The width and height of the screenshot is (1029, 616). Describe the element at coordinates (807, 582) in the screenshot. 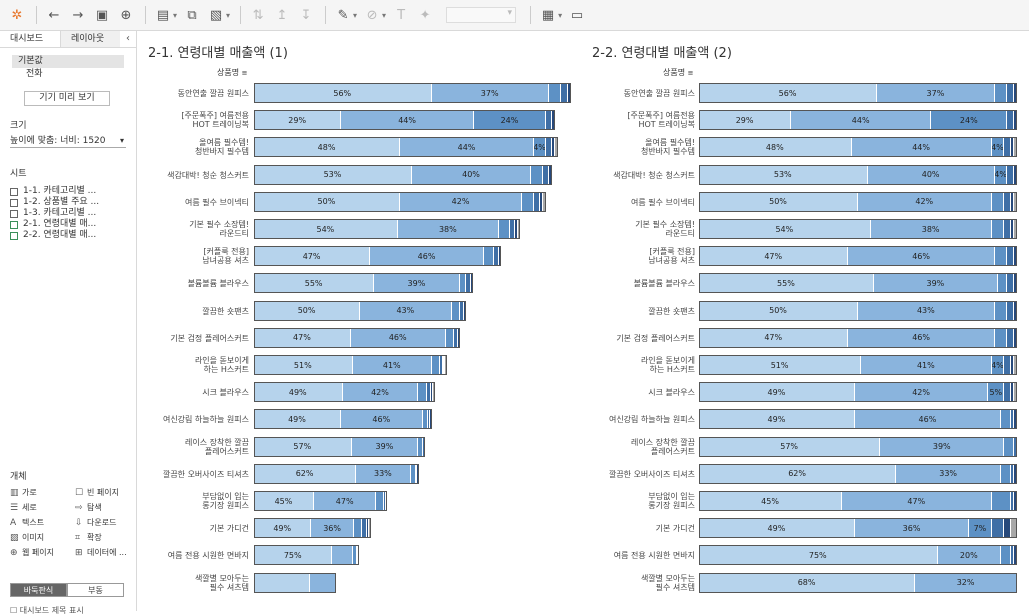

I see `bar-segment: 68%` at that location.